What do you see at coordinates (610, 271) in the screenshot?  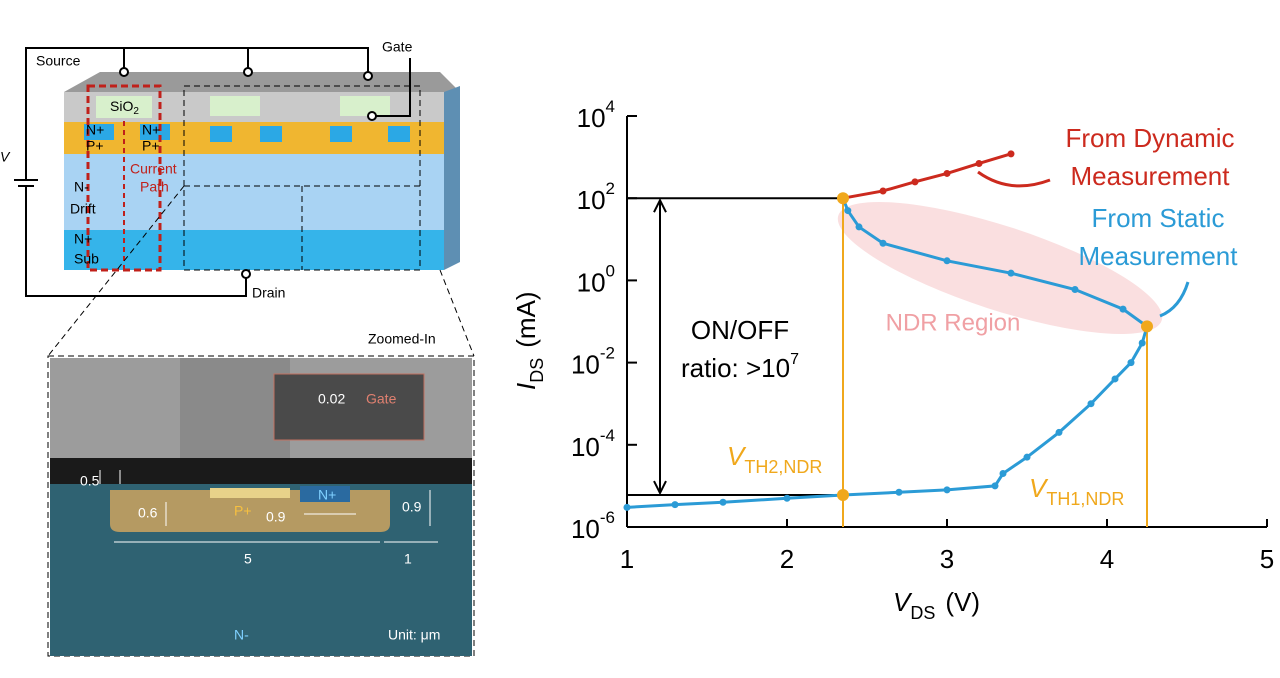 I see `y-tick-exp: 0` at bounding box center [610, 271].